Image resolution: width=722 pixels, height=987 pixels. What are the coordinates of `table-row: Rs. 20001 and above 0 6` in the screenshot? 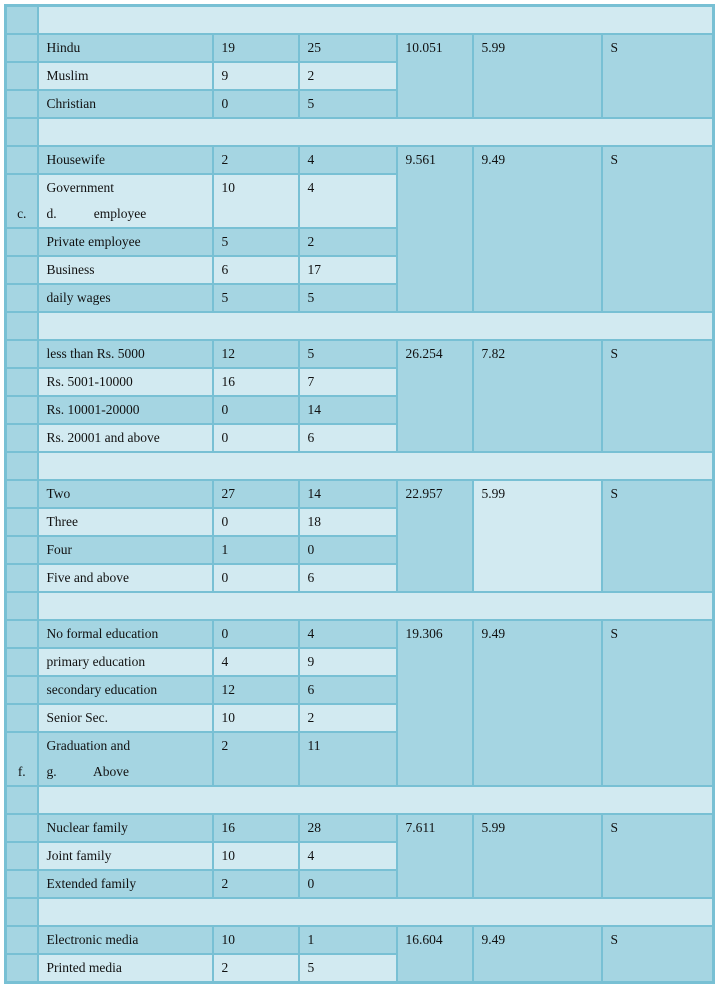 It's located at (359, 438).